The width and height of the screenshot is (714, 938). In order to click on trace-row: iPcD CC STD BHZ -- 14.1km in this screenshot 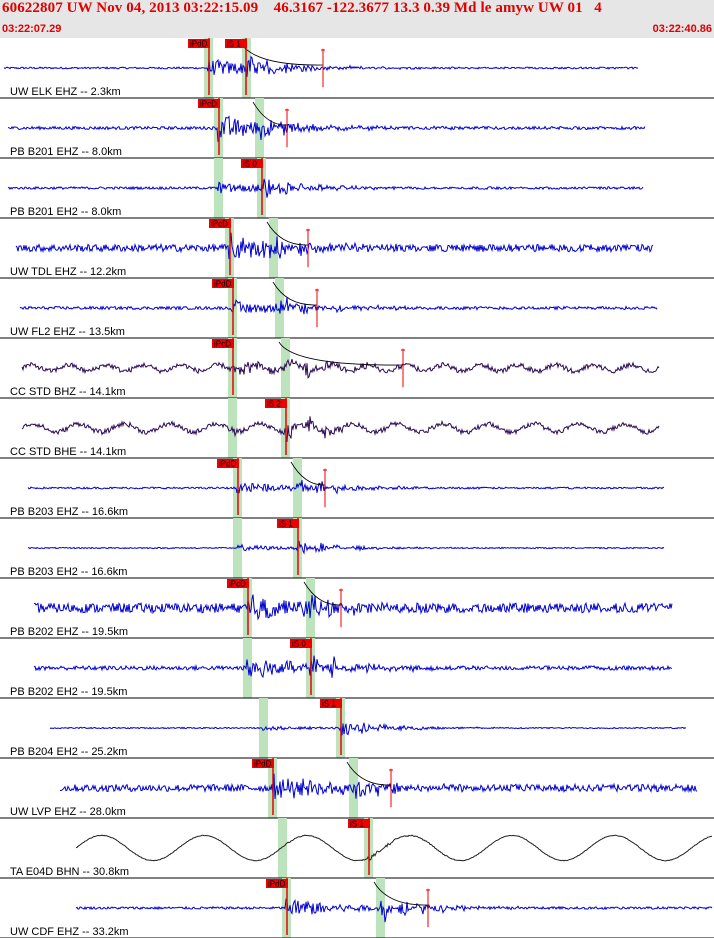, I will do `click(357, 368)`.